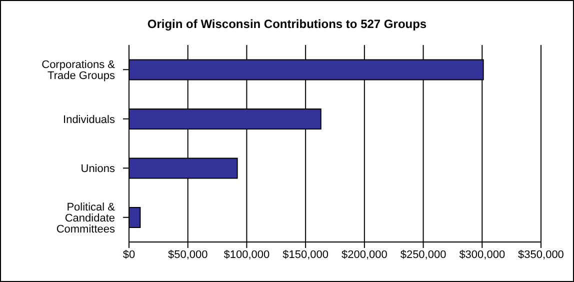  What do you see at coordinates (89, 120) in the screenshot?
I see `y-tick-label: Individuals` at bounding box center [89, 120].